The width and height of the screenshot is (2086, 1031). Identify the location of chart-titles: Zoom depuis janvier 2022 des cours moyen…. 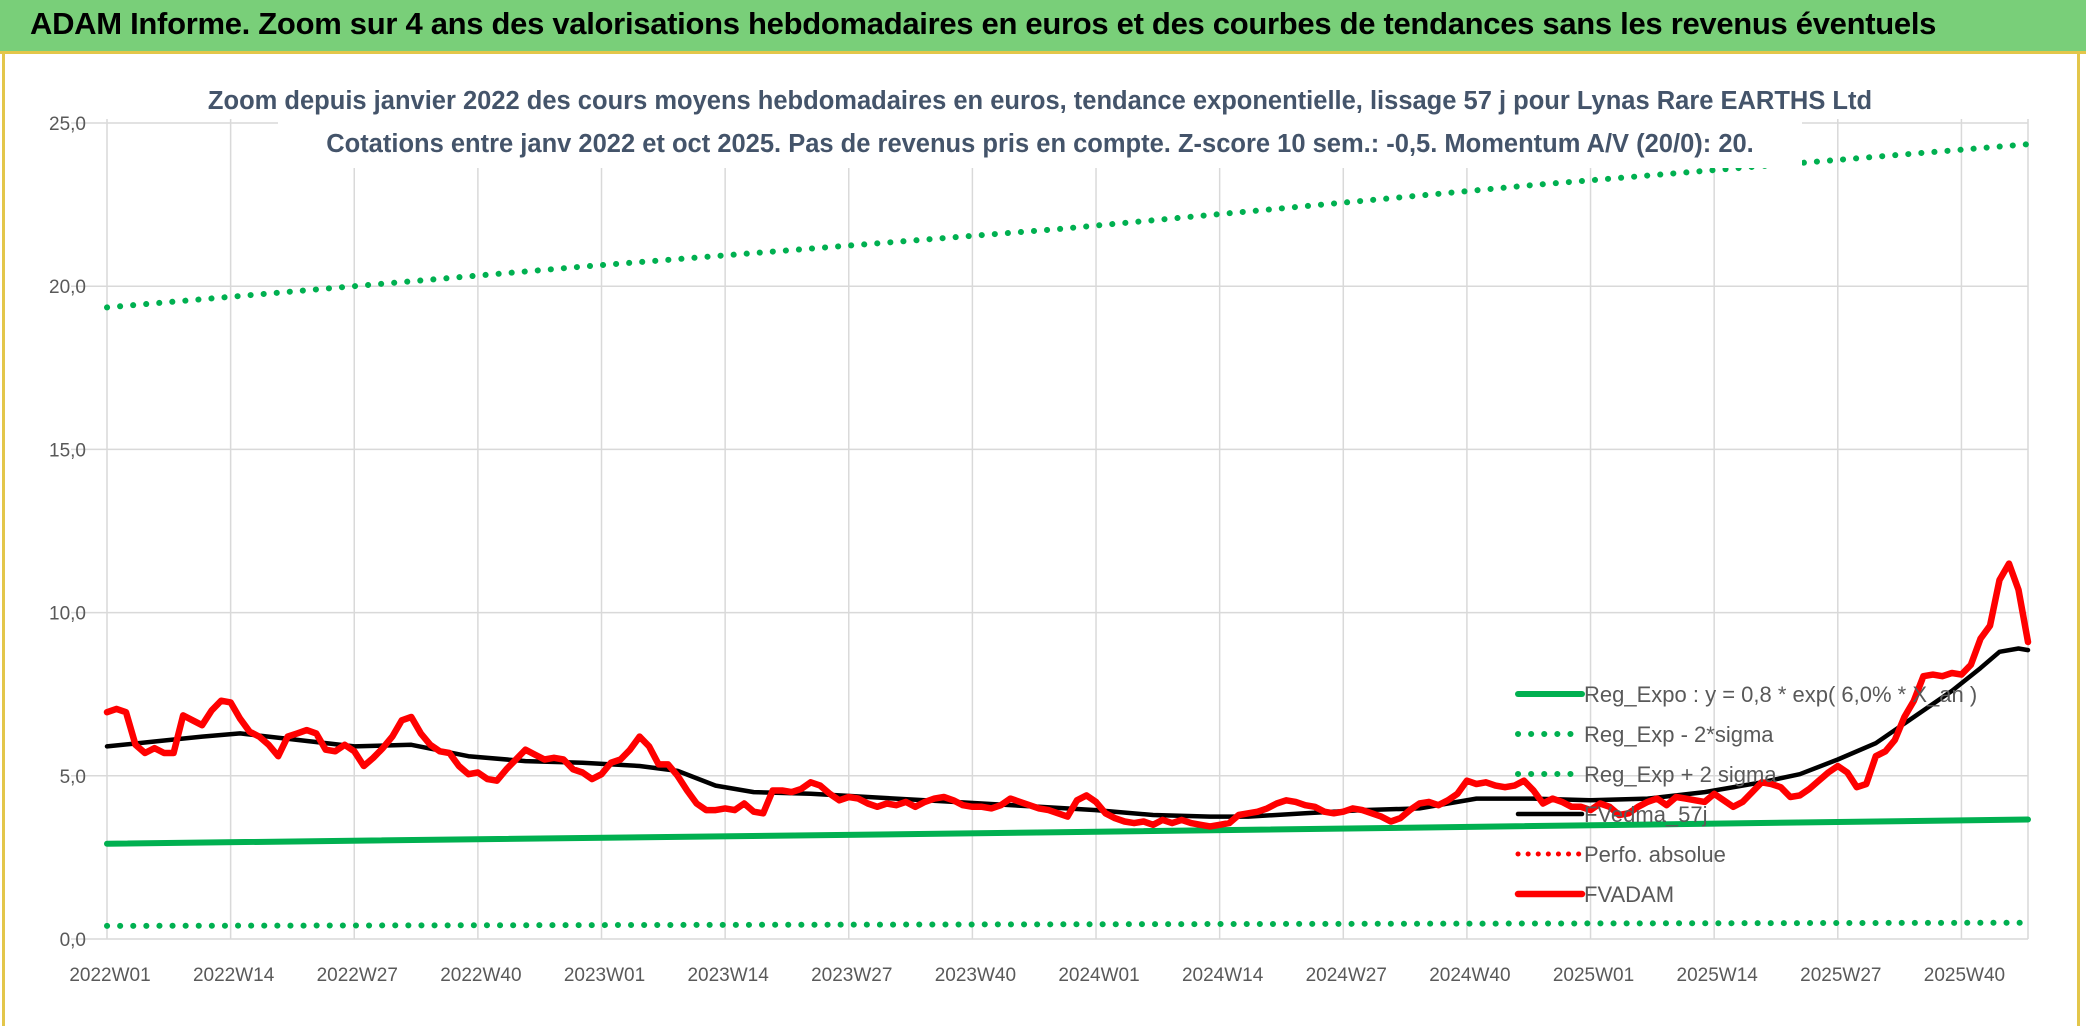
(1040, 122).